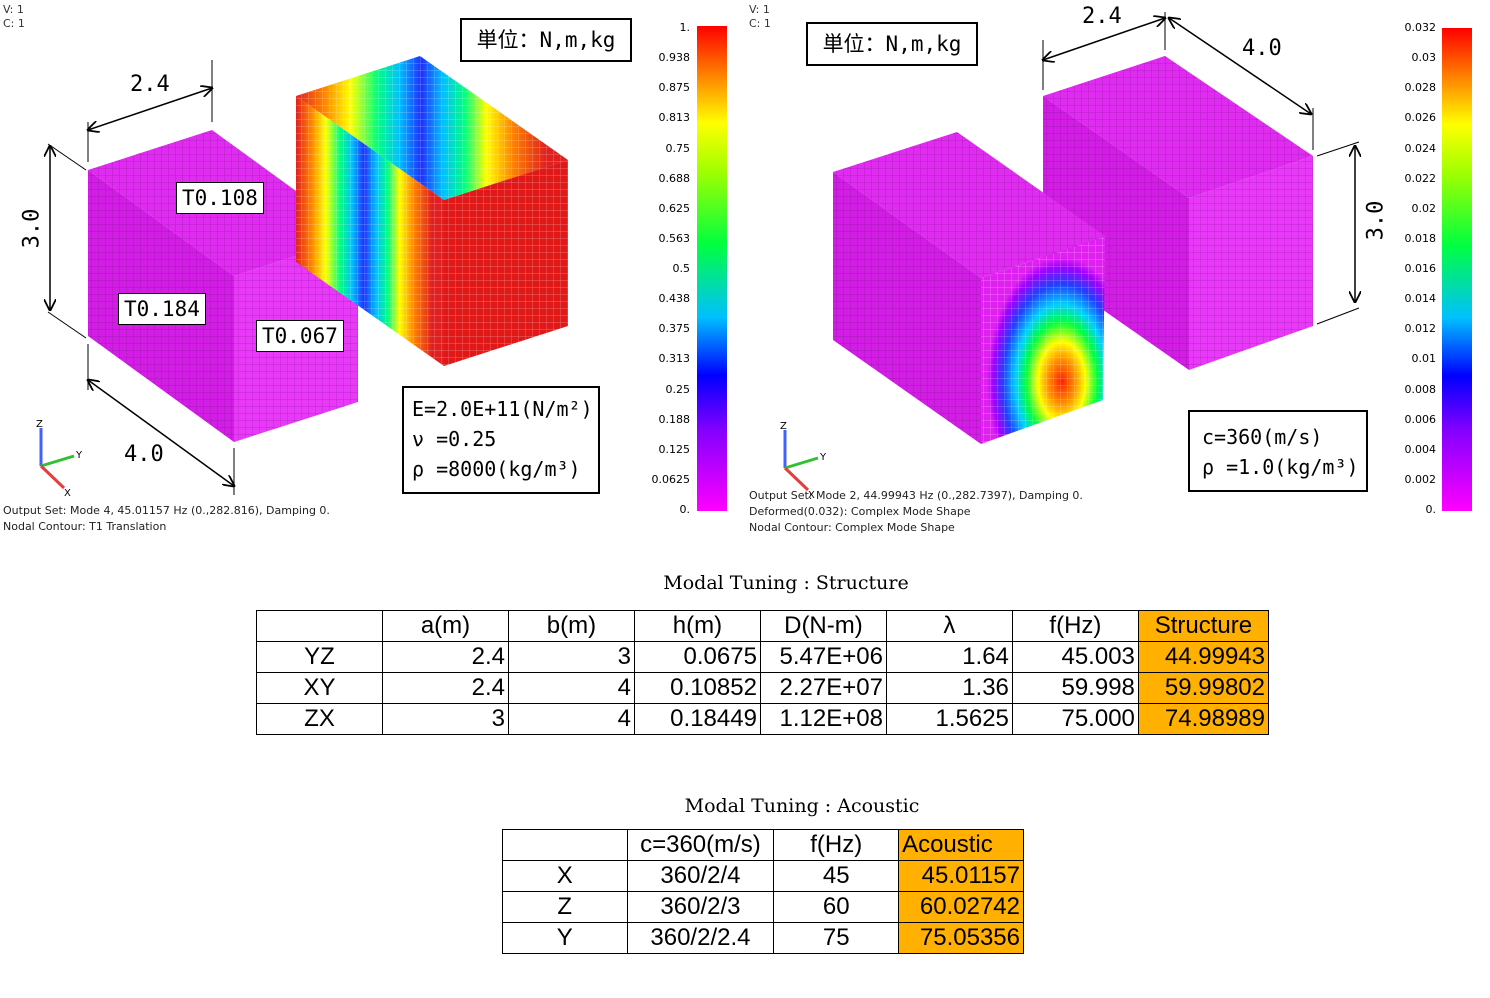  Describe the element at coordinates (445, 719) in the screenshot. I see `table-cell: 3` at that location.